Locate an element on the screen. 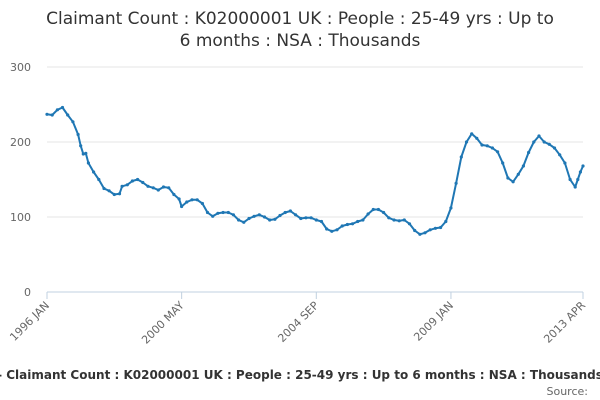  credit-source: Source: is located at coordinates (568, 391).